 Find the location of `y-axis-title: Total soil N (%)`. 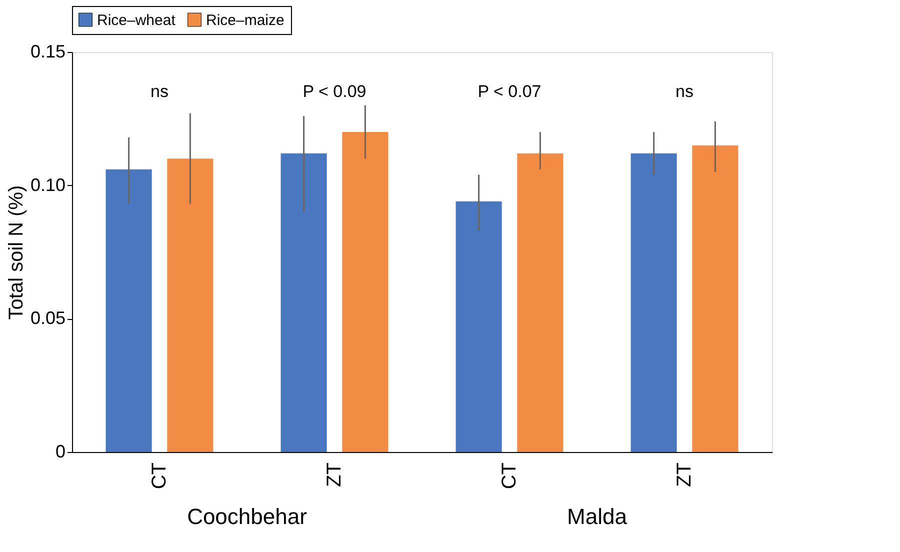

y-axis-title: Total soil N (%) is located at coordinates (16, 252).